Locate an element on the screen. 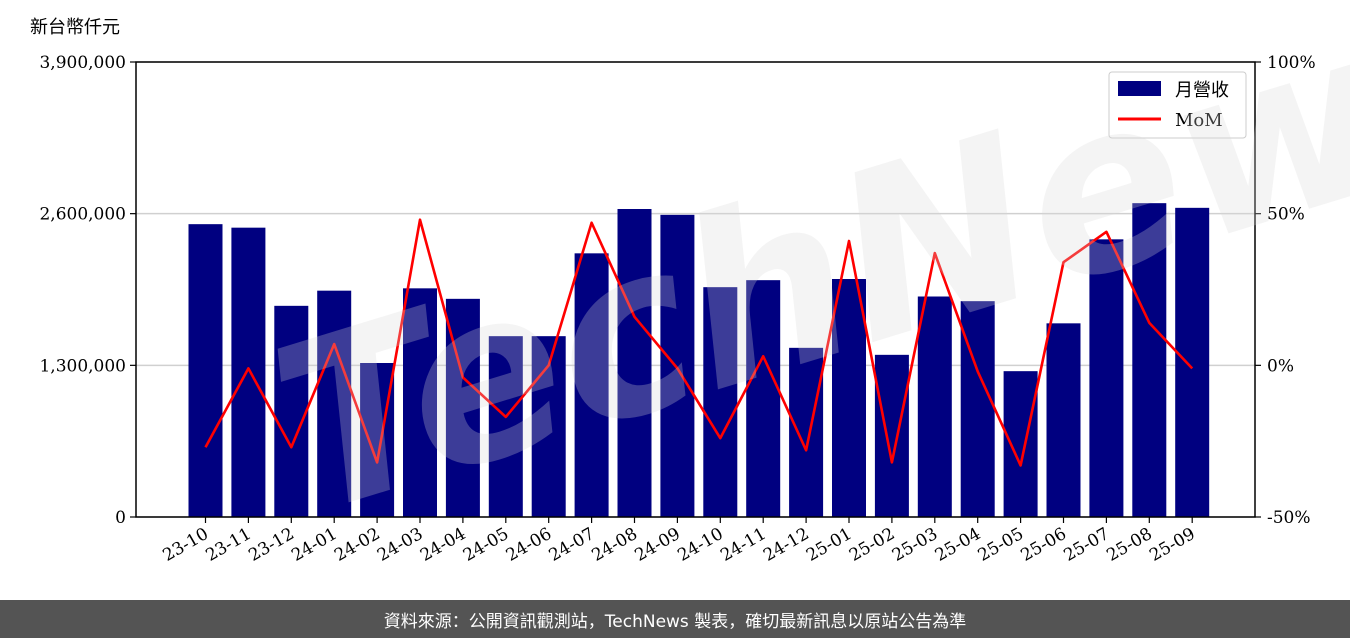 The width and height of the screenshot is (1350, 638). x-tick-label: 23-10 is located at coordinates (186, 545).